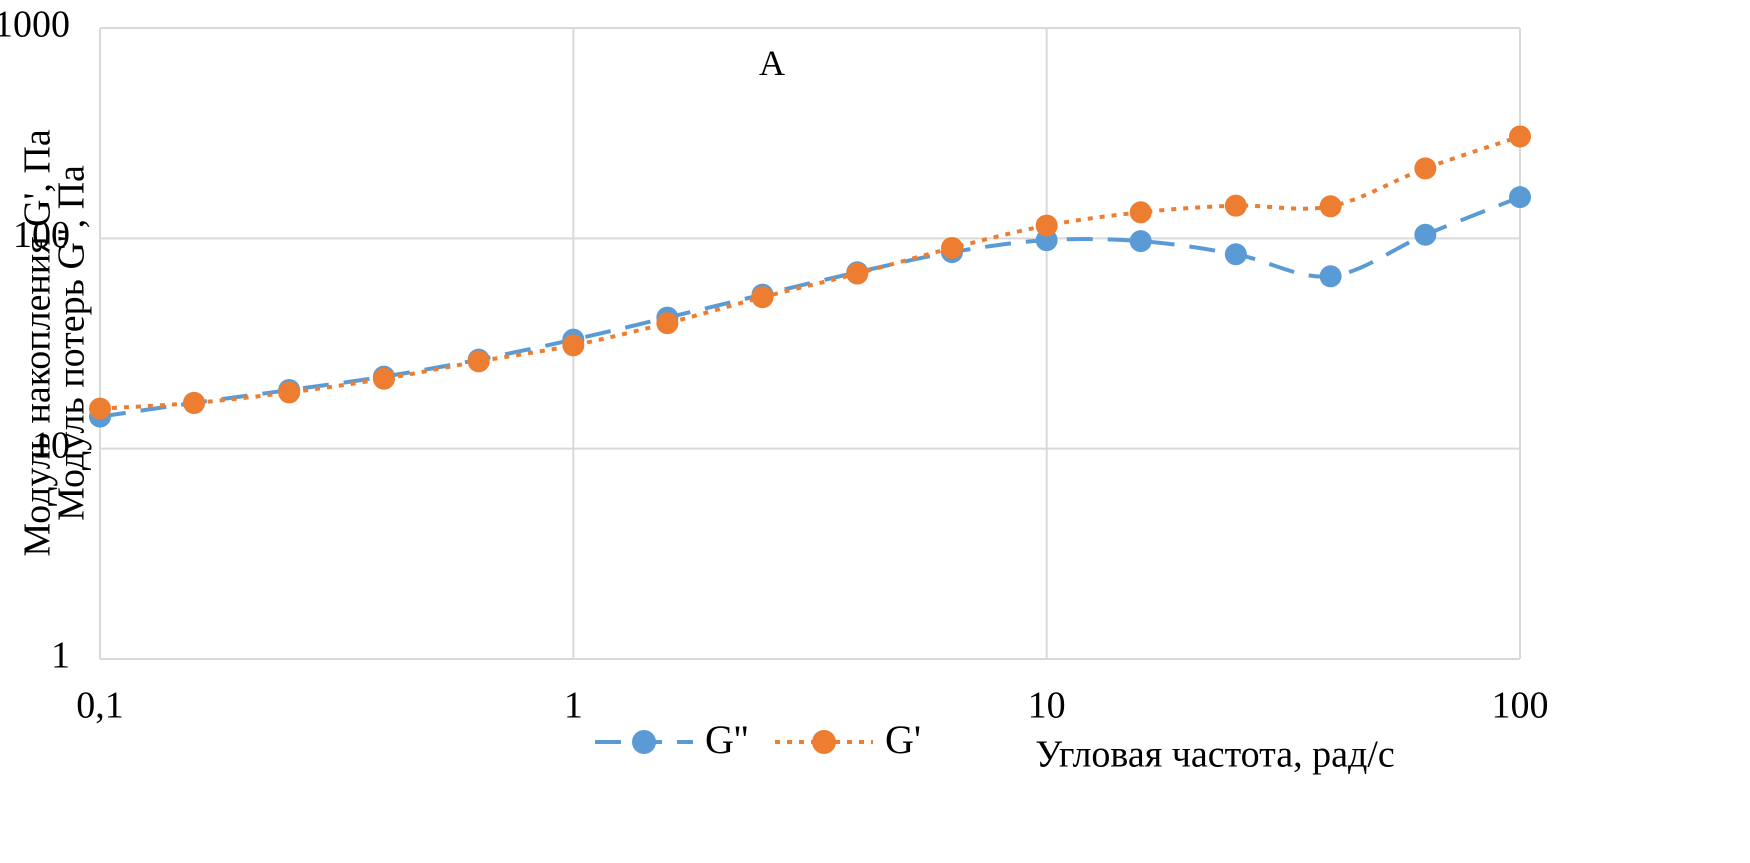 The width and height of the screenshot is (1750, 863). What do you see at coordinates (671, 739) in the screenshot?
I see `legend-item-g2: G''` at bounding box center [671, 739].